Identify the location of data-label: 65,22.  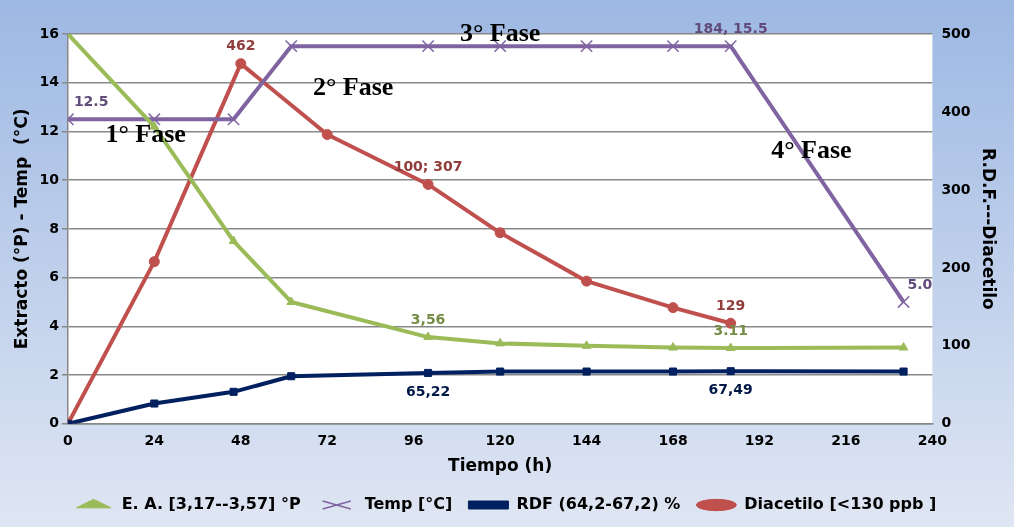
(428, 390).